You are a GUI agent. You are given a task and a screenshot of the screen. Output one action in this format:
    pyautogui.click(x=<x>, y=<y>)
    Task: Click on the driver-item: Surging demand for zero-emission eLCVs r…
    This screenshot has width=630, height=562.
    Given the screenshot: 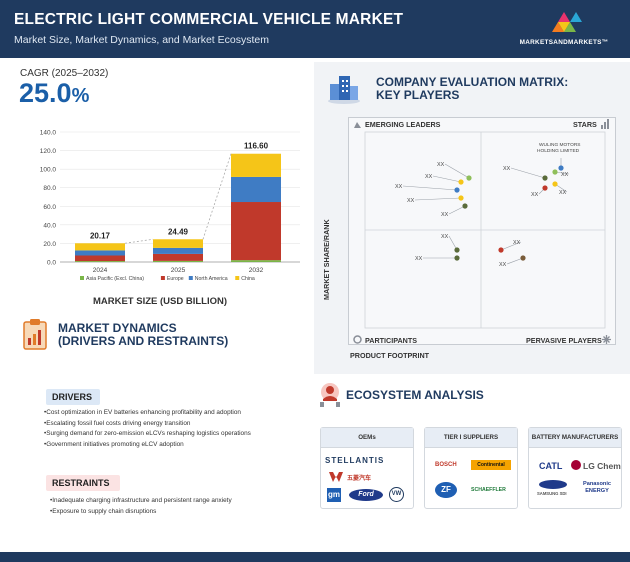 What is the action you would take?
    pyautogui.click(x=147, y=434)
    